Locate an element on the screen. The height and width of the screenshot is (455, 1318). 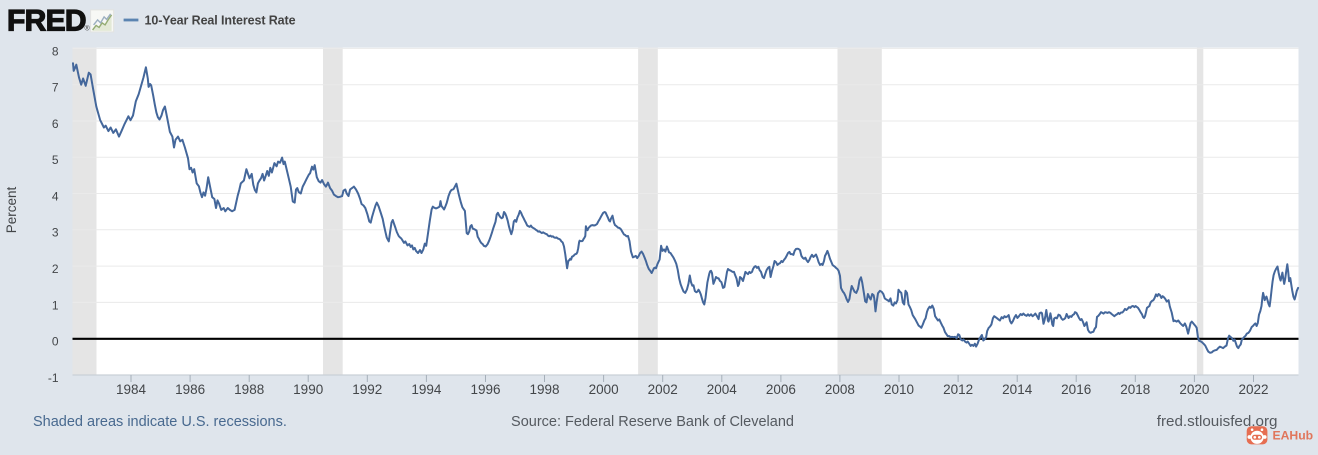
svg-text: 1 is located at coordinates (55, 305).